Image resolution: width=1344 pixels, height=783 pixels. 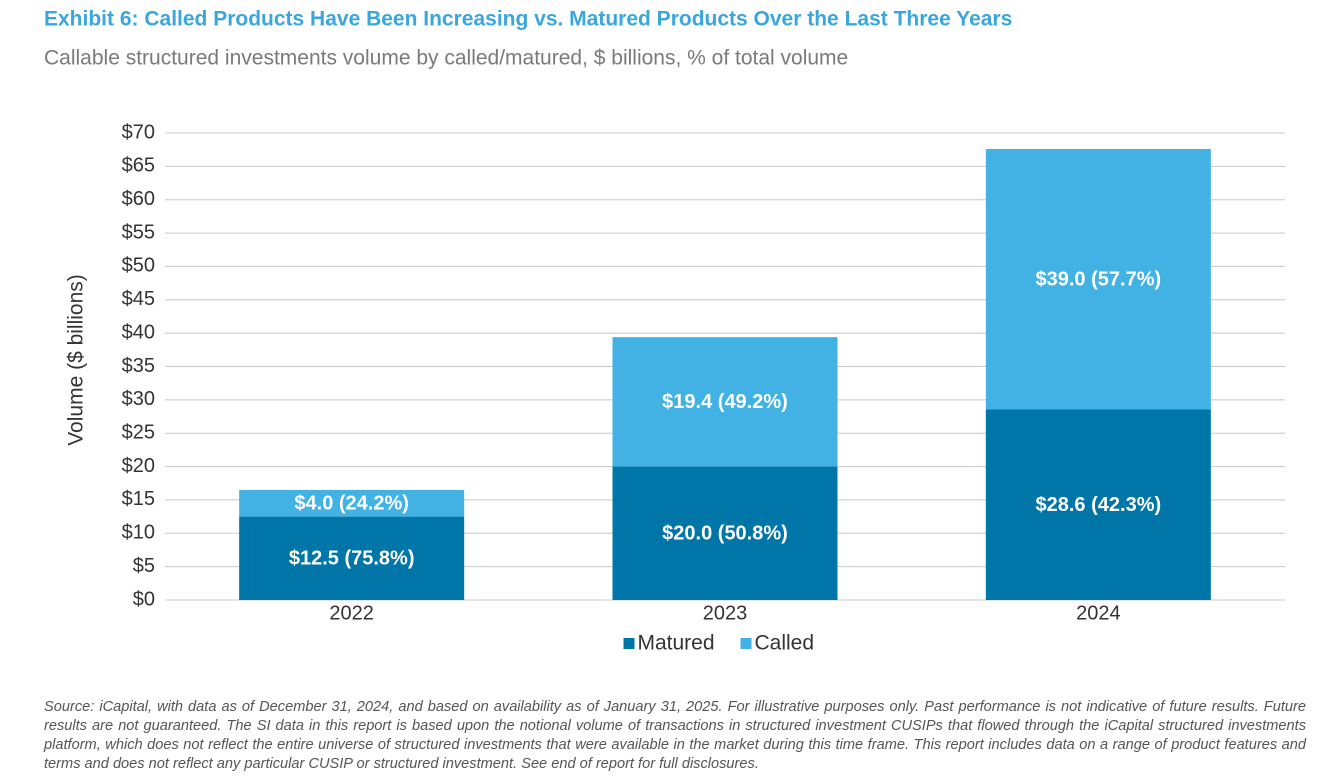 I want to click on x-tick-label: 2024, so click(x=1098, y=613).